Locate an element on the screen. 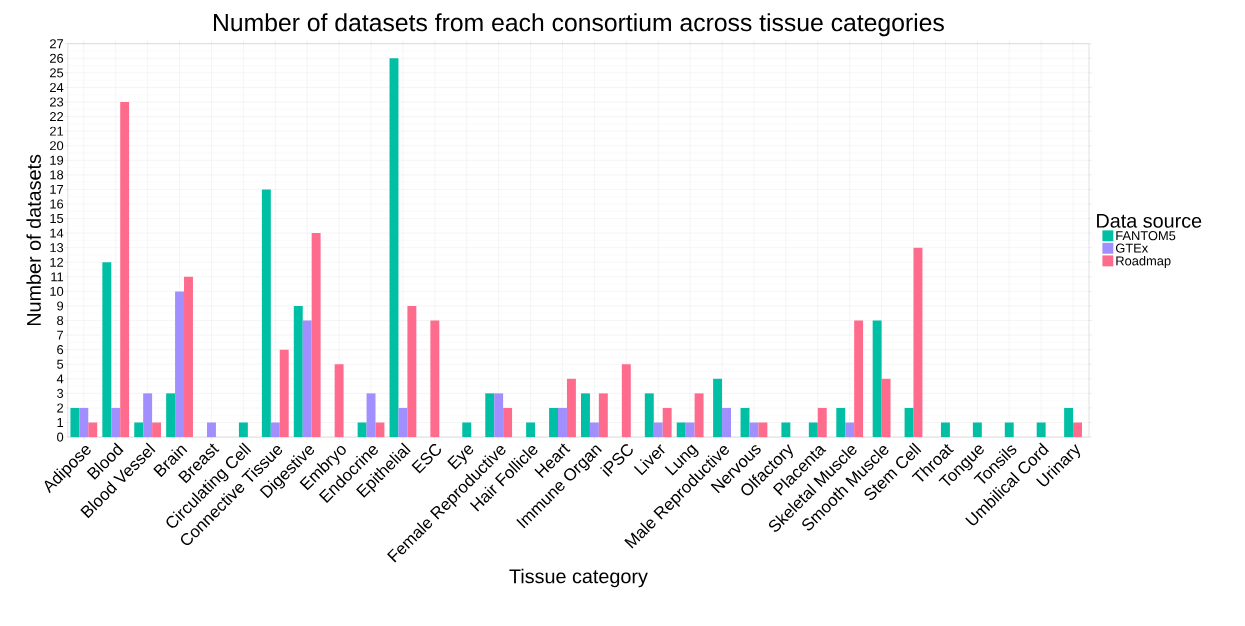  y-tick-label: 6 is located at coordinates (60, 350).